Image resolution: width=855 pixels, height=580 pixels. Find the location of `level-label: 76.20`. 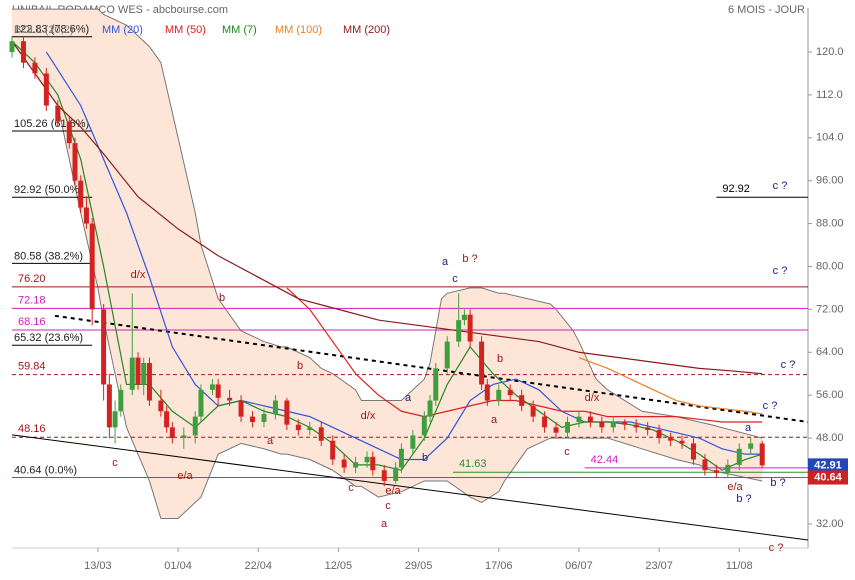

level-label: 76.20 is located at coordinates (32, 279).